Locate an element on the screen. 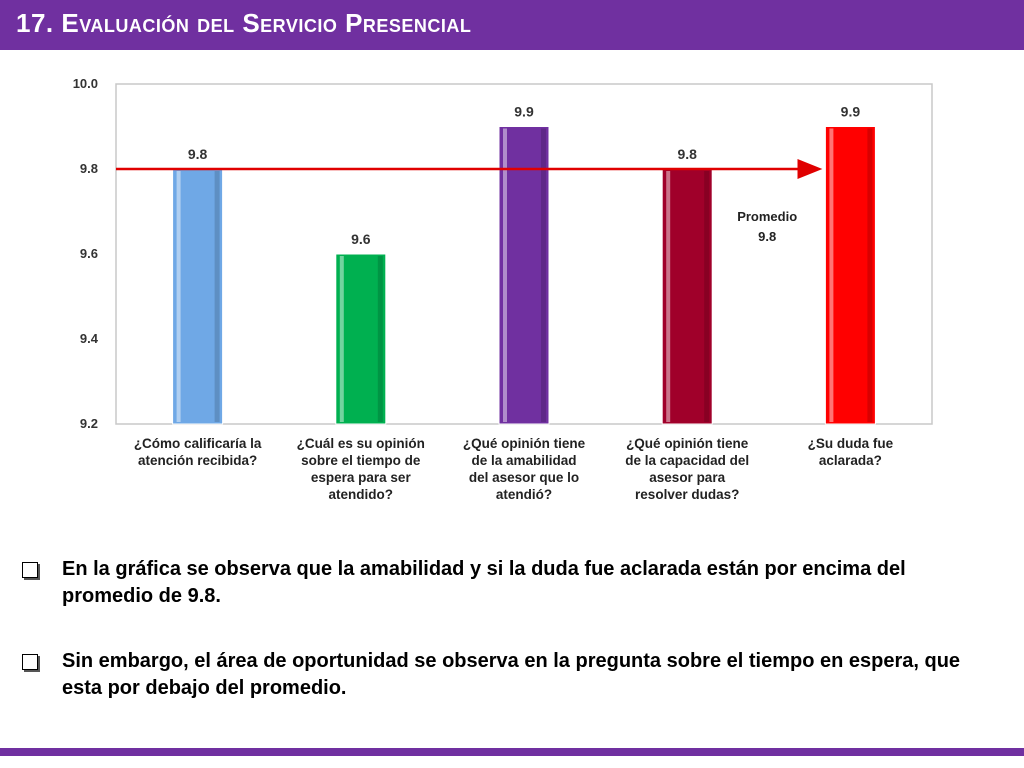 This screenshot has height=768, width=1024. x-category-label: atendió? is located at coordinates (524, 494).